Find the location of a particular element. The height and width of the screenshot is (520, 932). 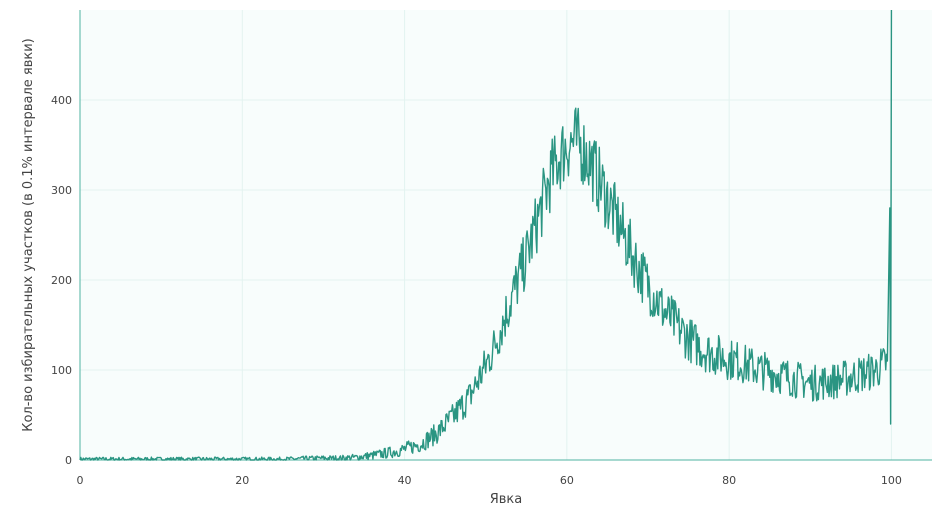

y-tick-label: 200 is located at coordinates (61, 280).